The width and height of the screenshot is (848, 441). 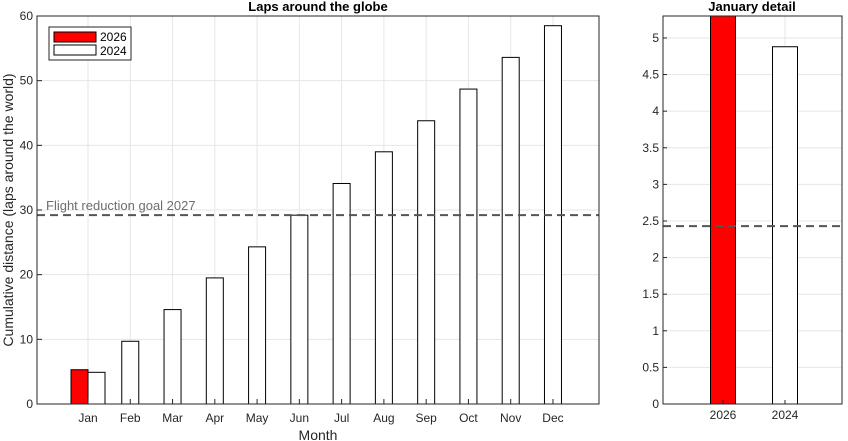 What do you see at coordinates (172, 418) in the screenshot?
I see `main-x-tick-label: Mar` at bounding box center [172, 418].